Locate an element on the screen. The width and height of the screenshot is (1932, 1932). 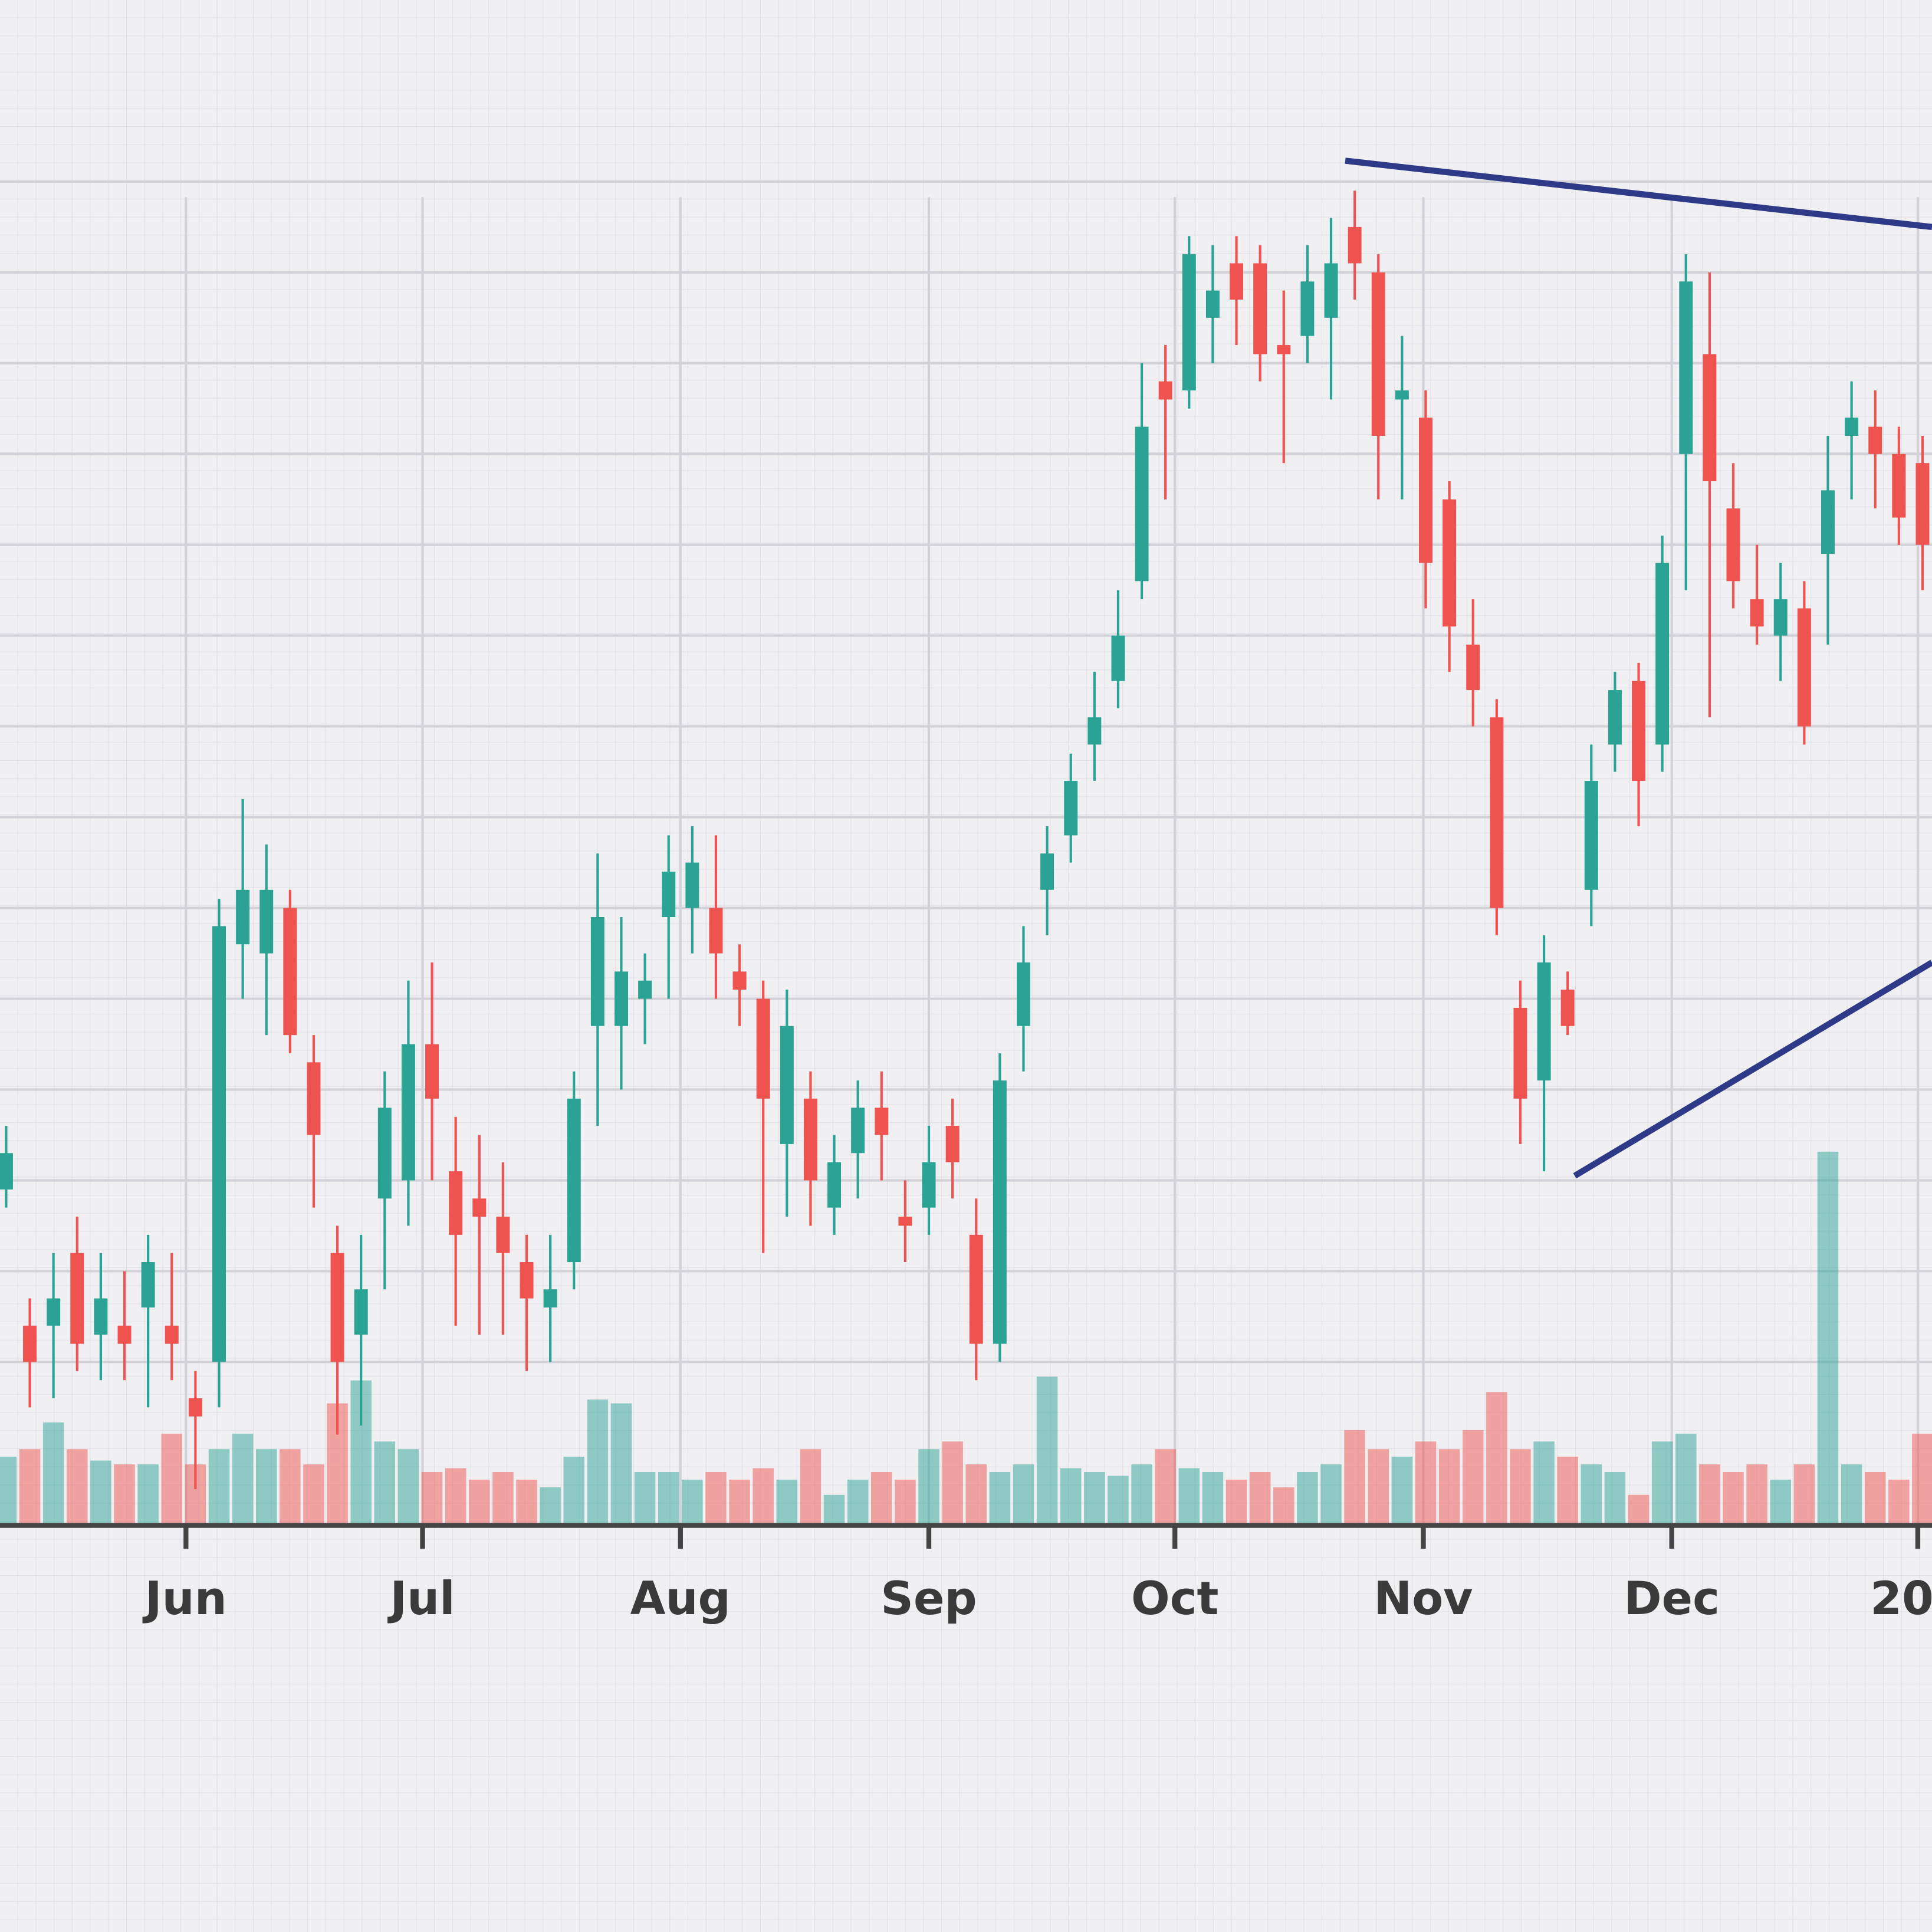
x-tick-label: 201 is located at coordinates (1901, 1598).